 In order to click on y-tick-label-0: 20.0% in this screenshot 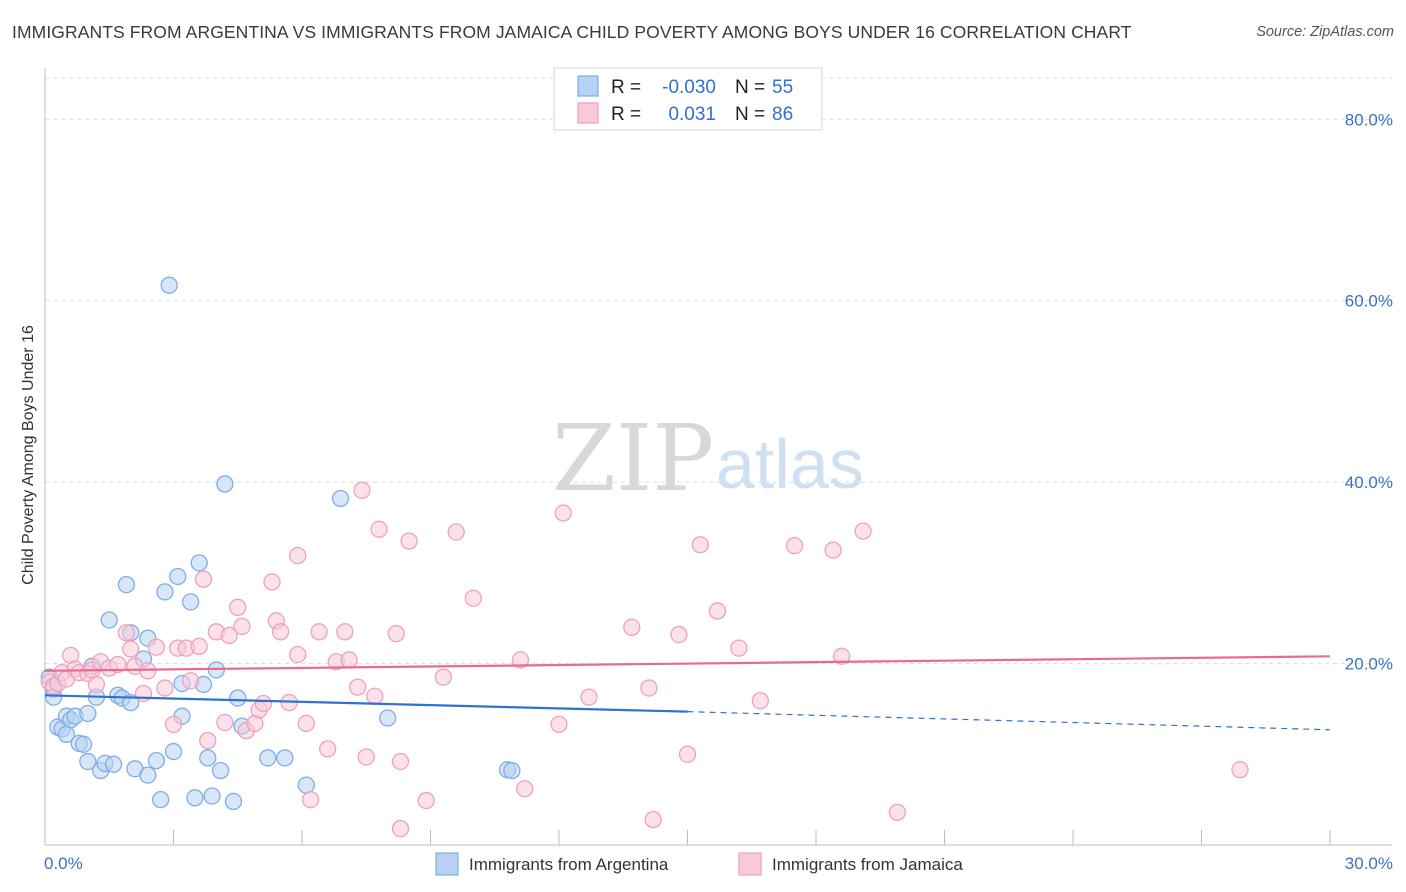, I will do `click(1369, 664)`.